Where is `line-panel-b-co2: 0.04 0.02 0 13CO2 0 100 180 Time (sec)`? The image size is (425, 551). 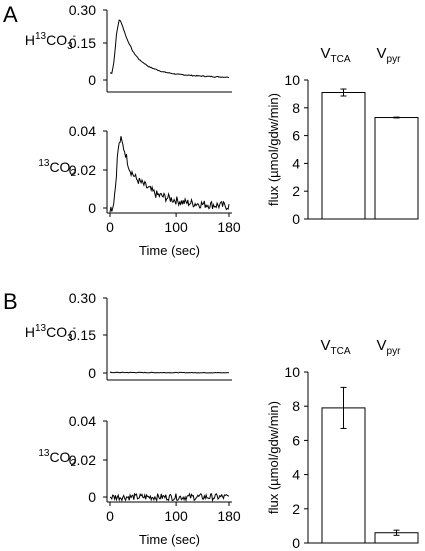 line-panel-b-co2: 0.04 0.02 0 13CO2 0 100 180 Time (sec) is located at coordinates (139, 480).